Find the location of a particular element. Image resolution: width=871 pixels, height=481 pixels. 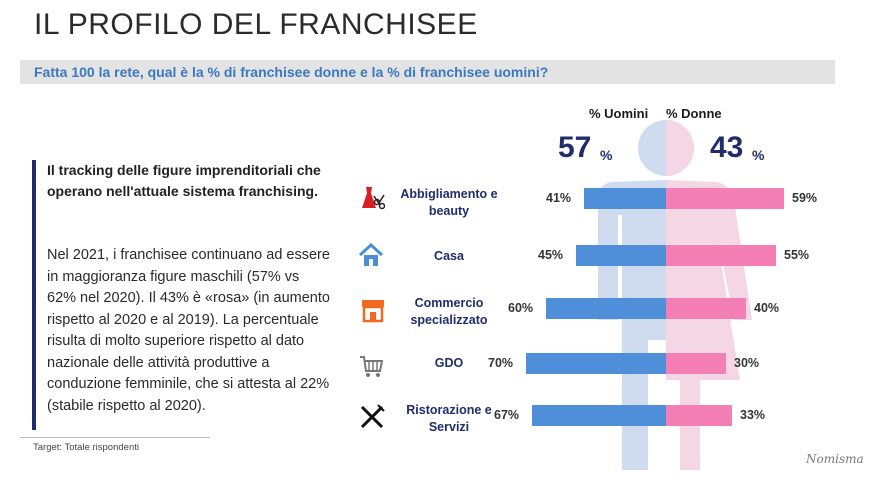

header-women: % Donne is located at coordinates (694, 113).